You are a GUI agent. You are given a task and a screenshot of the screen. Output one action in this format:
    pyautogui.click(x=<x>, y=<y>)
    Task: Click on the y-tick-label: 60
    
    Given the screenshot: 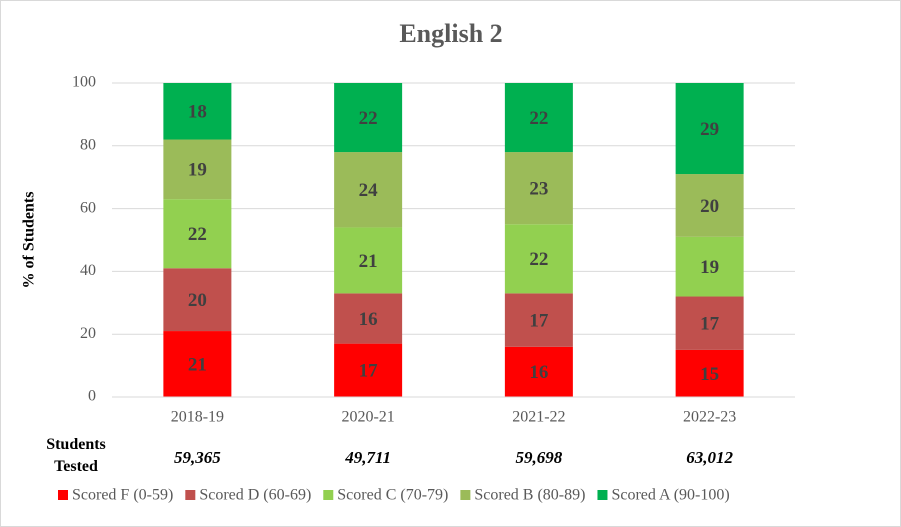 What is the action you would take?
    pyautogui.click(x=88, y=207)
    